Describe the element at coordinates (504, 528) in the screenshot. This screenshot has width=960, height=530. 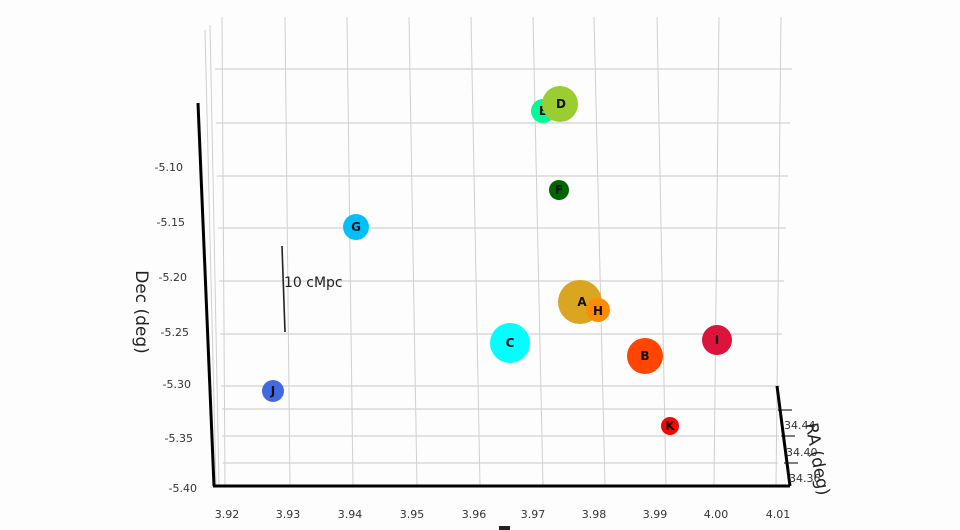
I see `x-axis-label-cutoff` at that location.